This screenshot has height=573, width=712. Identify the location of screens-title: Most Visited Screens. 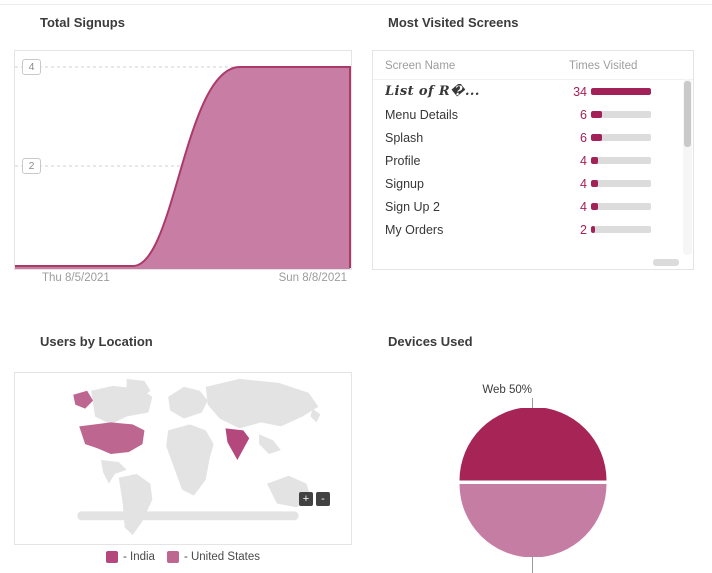
(453, 22).